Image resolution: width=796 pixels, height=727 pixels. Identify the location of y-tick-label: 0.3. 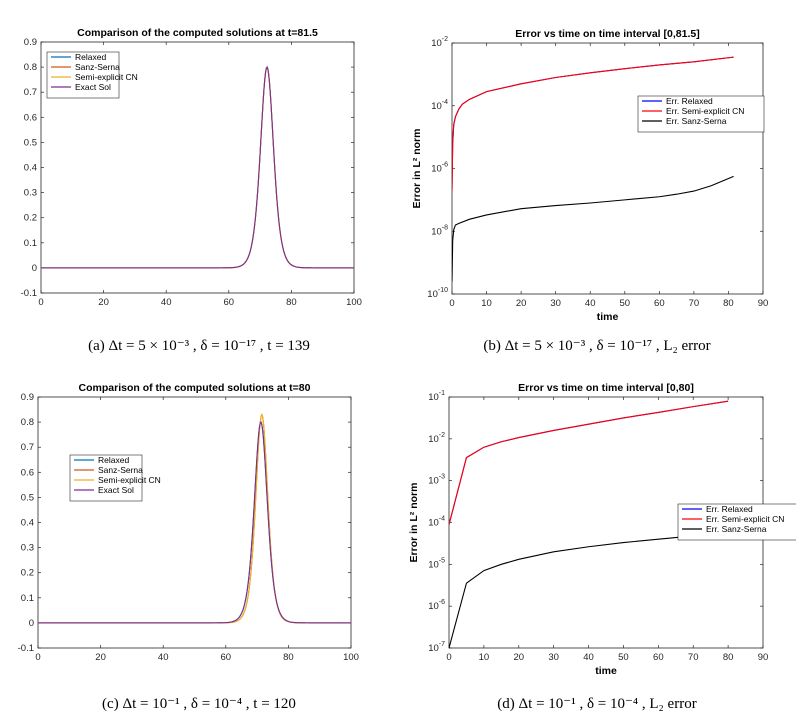
(30, 193).